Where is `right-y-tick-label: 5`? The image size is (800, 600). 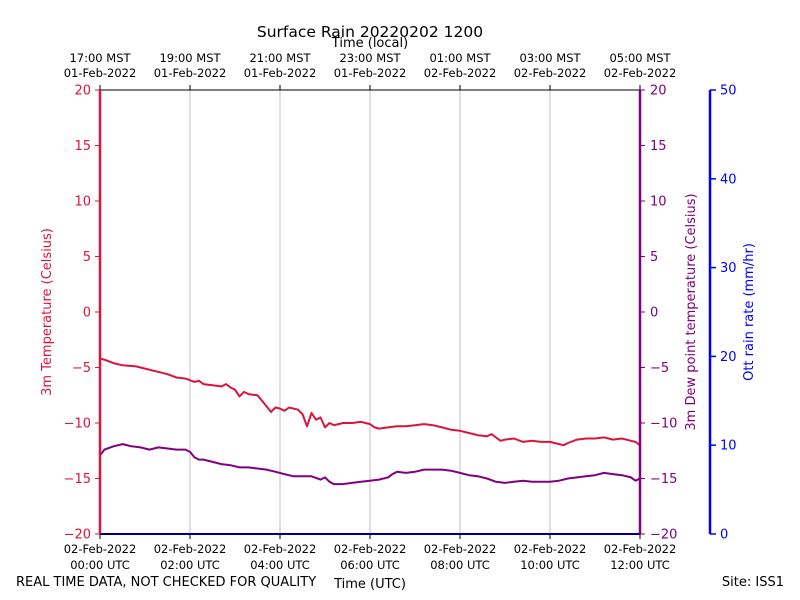
right-y-tick-label: 5 is located at coordinates (654, 257).